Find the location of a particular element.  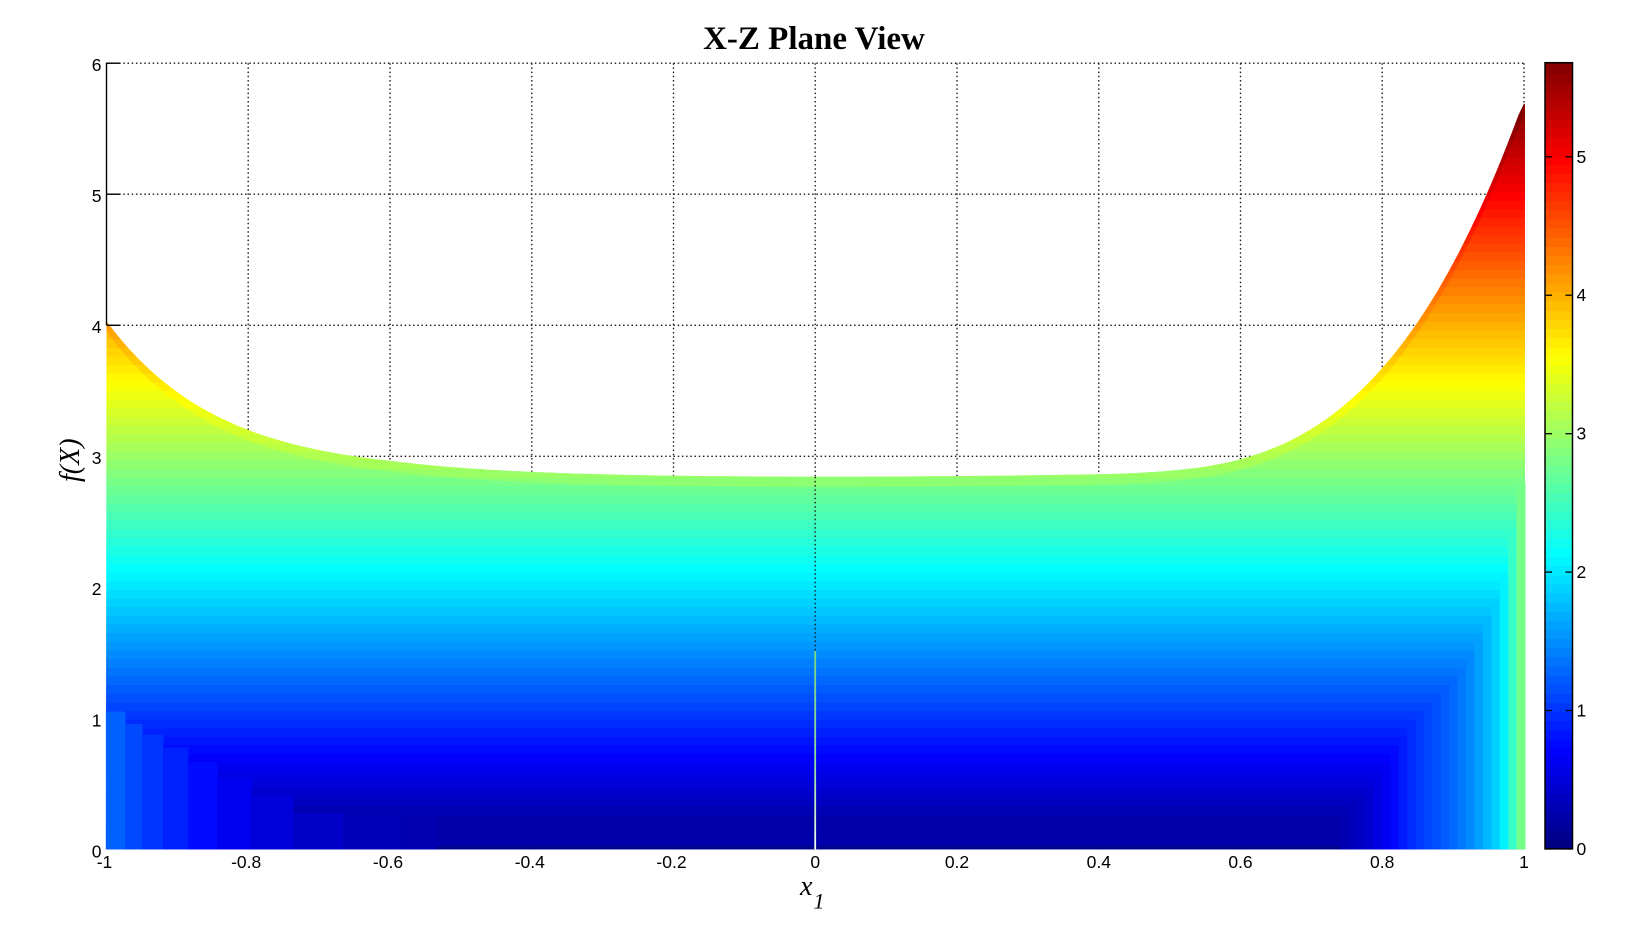

svg-text: -0.2 is located at coordinates (671, 862).